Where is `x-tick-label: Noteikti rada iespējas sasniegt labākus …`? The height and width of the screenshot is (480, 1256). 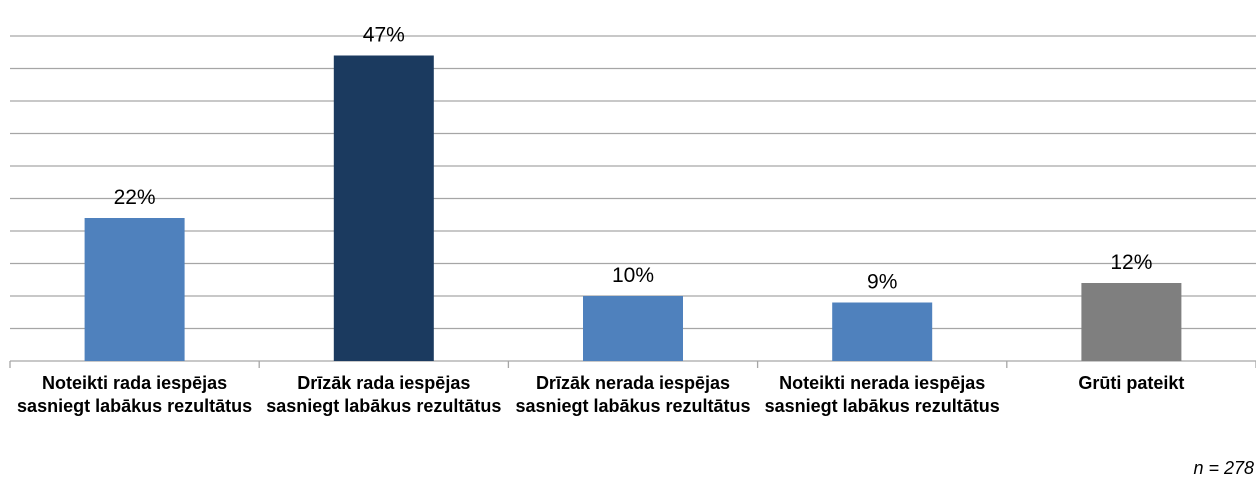
x-tick-label: Noteikti rada iespējas sasniegt labākus … is located at coordinates (135, 394).